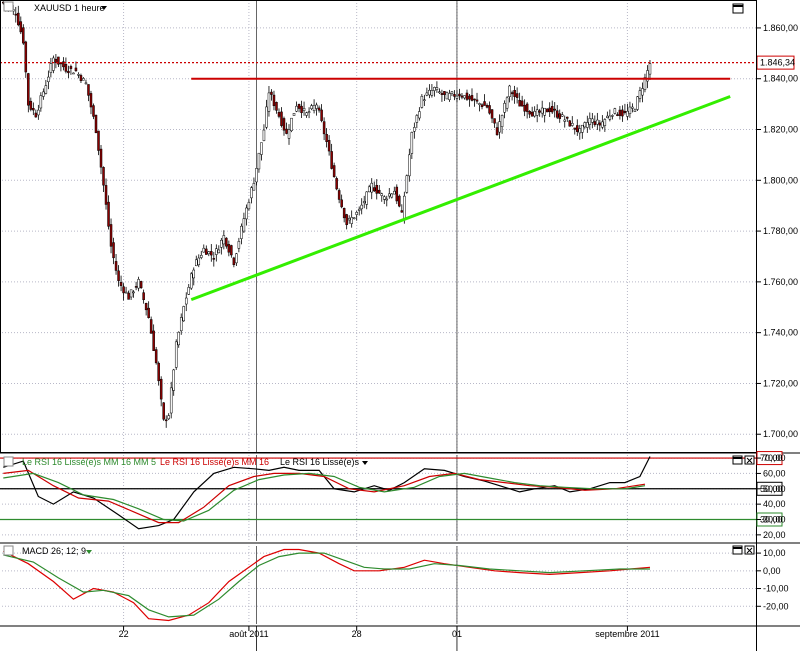  What do you see at coordinates (776, 606) in the screenshot?
I see `macd-tick-label: -20,00` at bounding box center [776, 606].